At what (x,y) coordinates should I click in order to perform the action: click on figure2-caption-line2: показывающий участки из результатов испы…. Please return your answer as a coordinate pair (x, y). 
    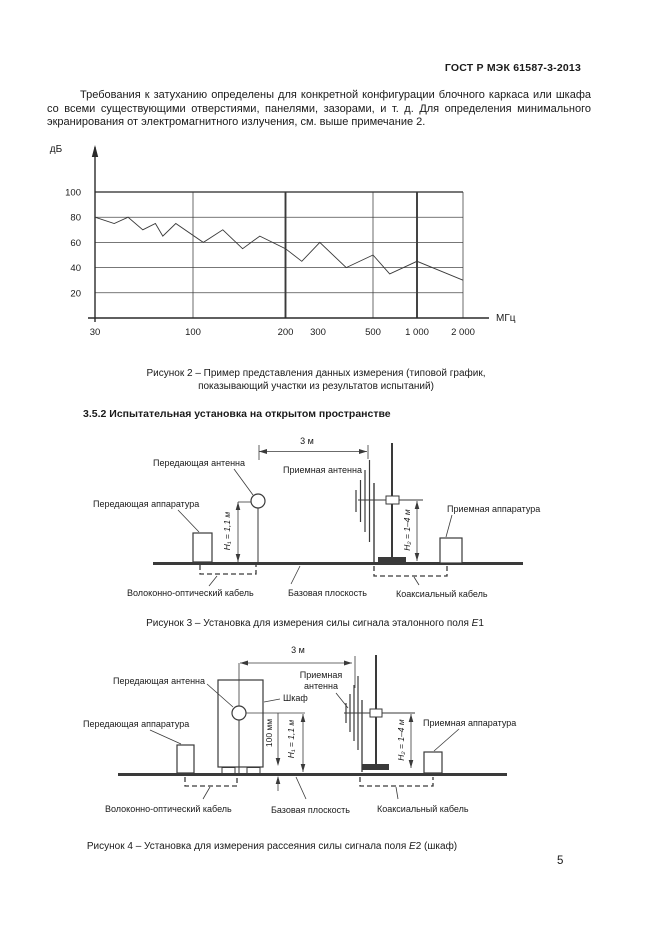
    Looking at the image, I should click on (316, 386).